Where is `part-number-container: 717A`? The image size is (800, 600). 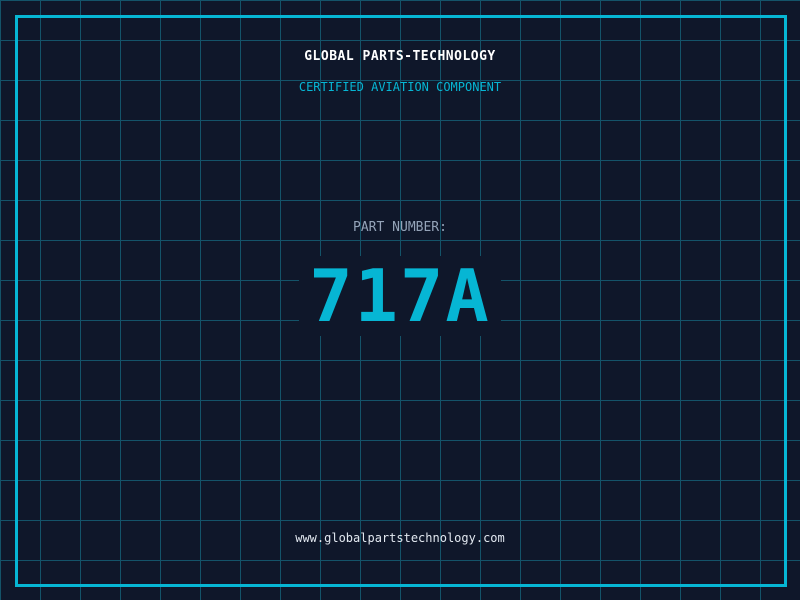 part-number-container: 717A is located at coordinates (400, 296).